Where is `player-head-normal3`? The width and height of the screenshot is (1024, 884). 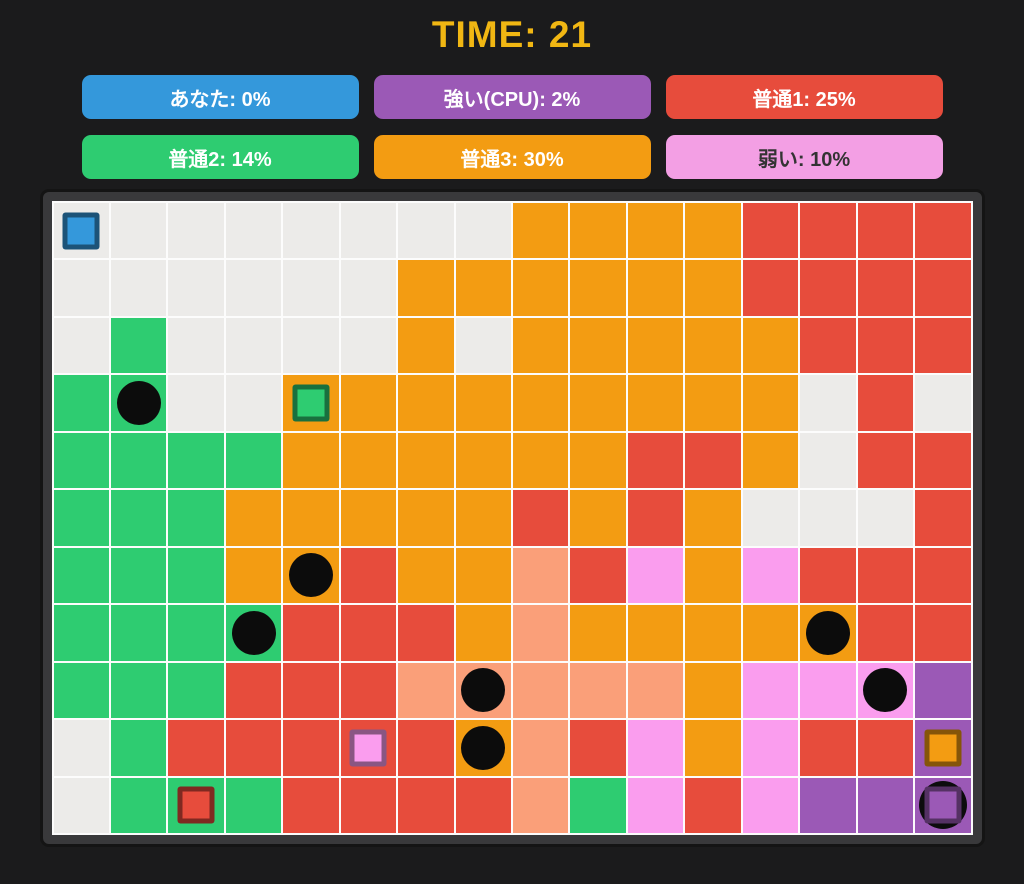 player-head-normal3 is located at coordinates (943, 748).